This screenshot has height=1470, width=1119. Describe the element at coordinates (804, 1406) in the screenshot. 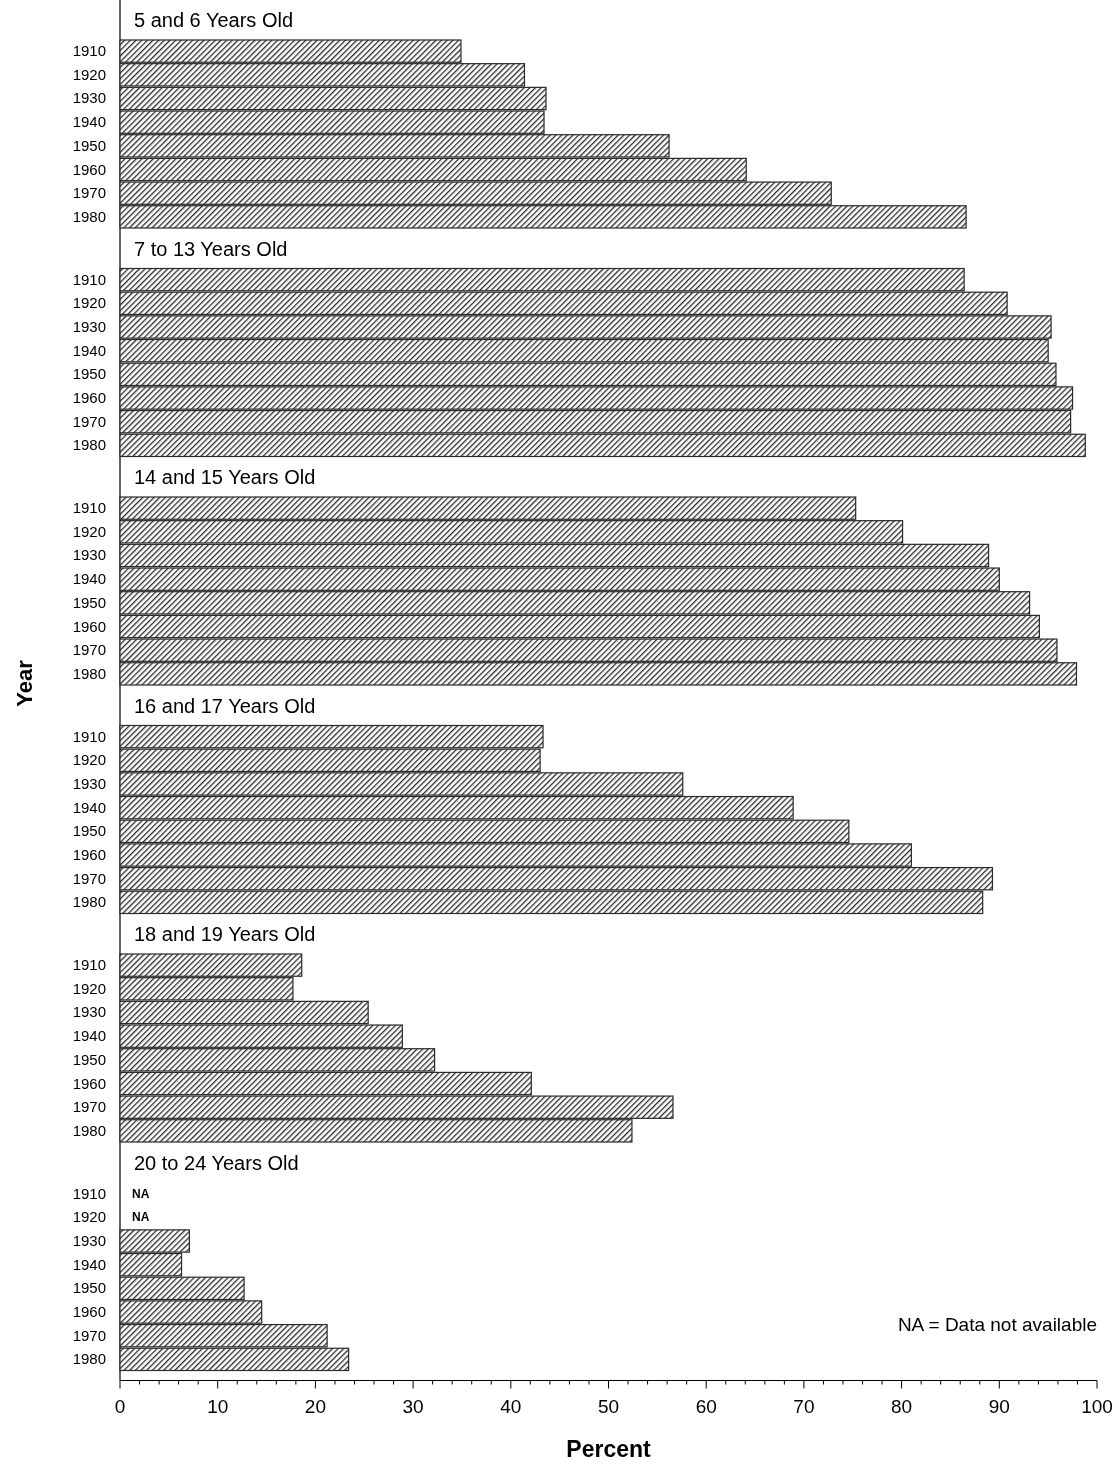

I see `x-tick-label: 70` at that location.